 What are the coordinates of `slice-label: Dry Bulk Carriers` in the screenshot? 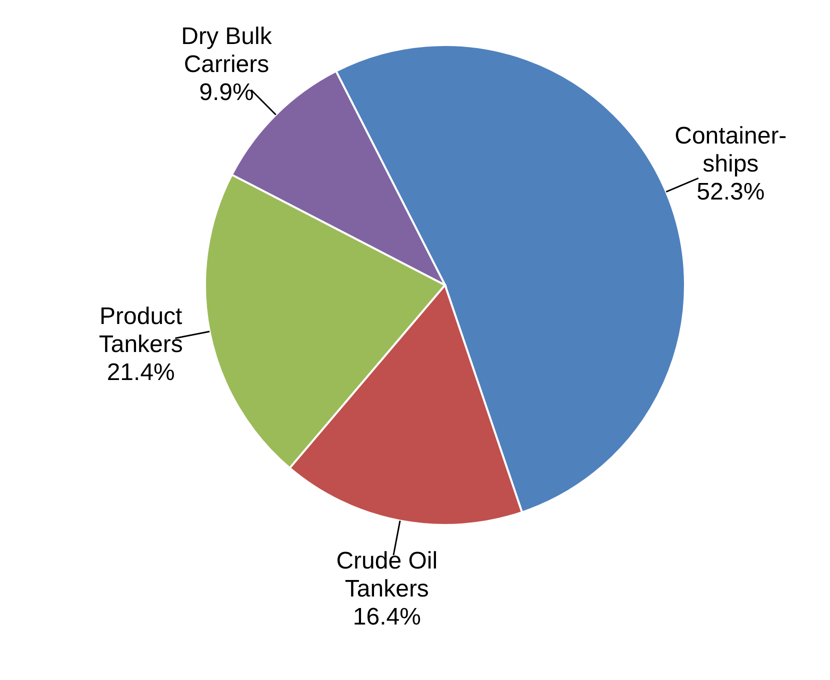 It's located at (227, 50).